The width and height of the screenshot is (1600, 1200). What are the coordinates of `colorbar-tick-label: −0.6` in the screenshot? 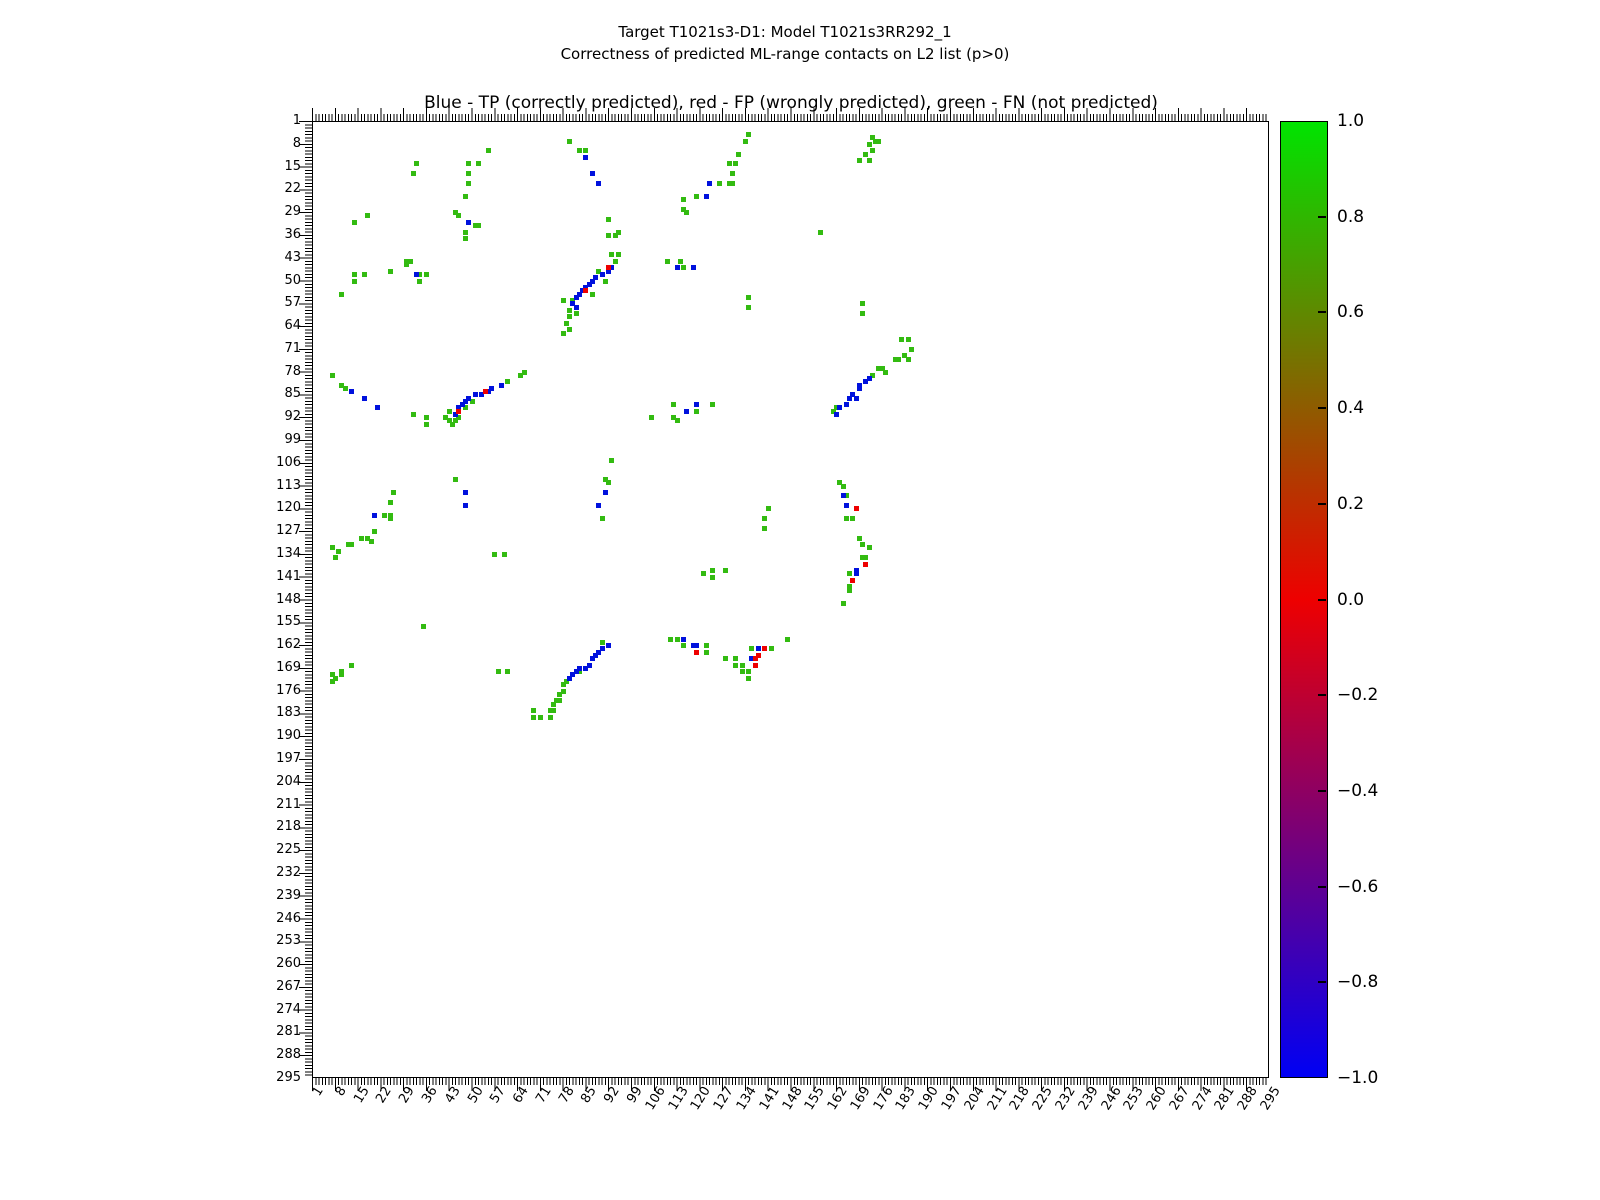 It's located at (1358, 886).